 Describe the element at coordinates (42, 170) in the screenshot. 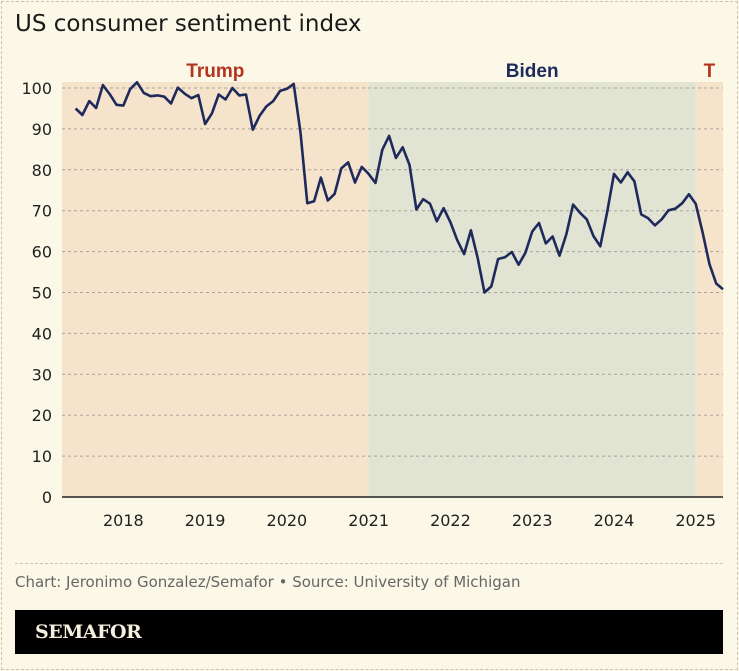

I see `y-tick-label: 80` at that location.